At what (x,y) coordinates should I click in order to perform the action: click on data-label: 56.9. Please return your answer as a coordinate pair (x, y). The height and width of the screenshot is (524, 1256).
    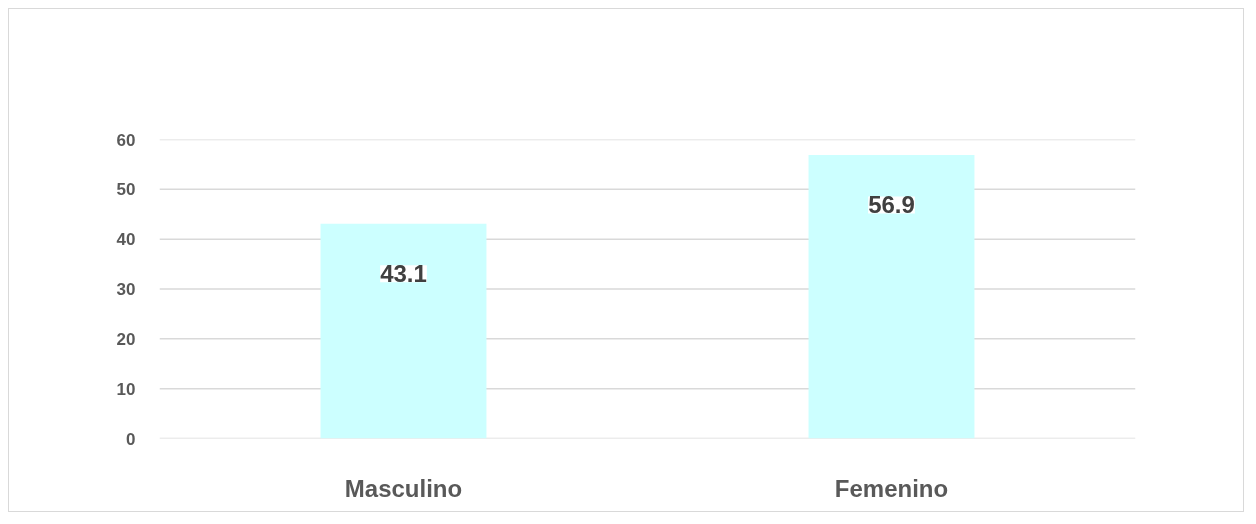
    Looking at the image, I should click on (891, 205).